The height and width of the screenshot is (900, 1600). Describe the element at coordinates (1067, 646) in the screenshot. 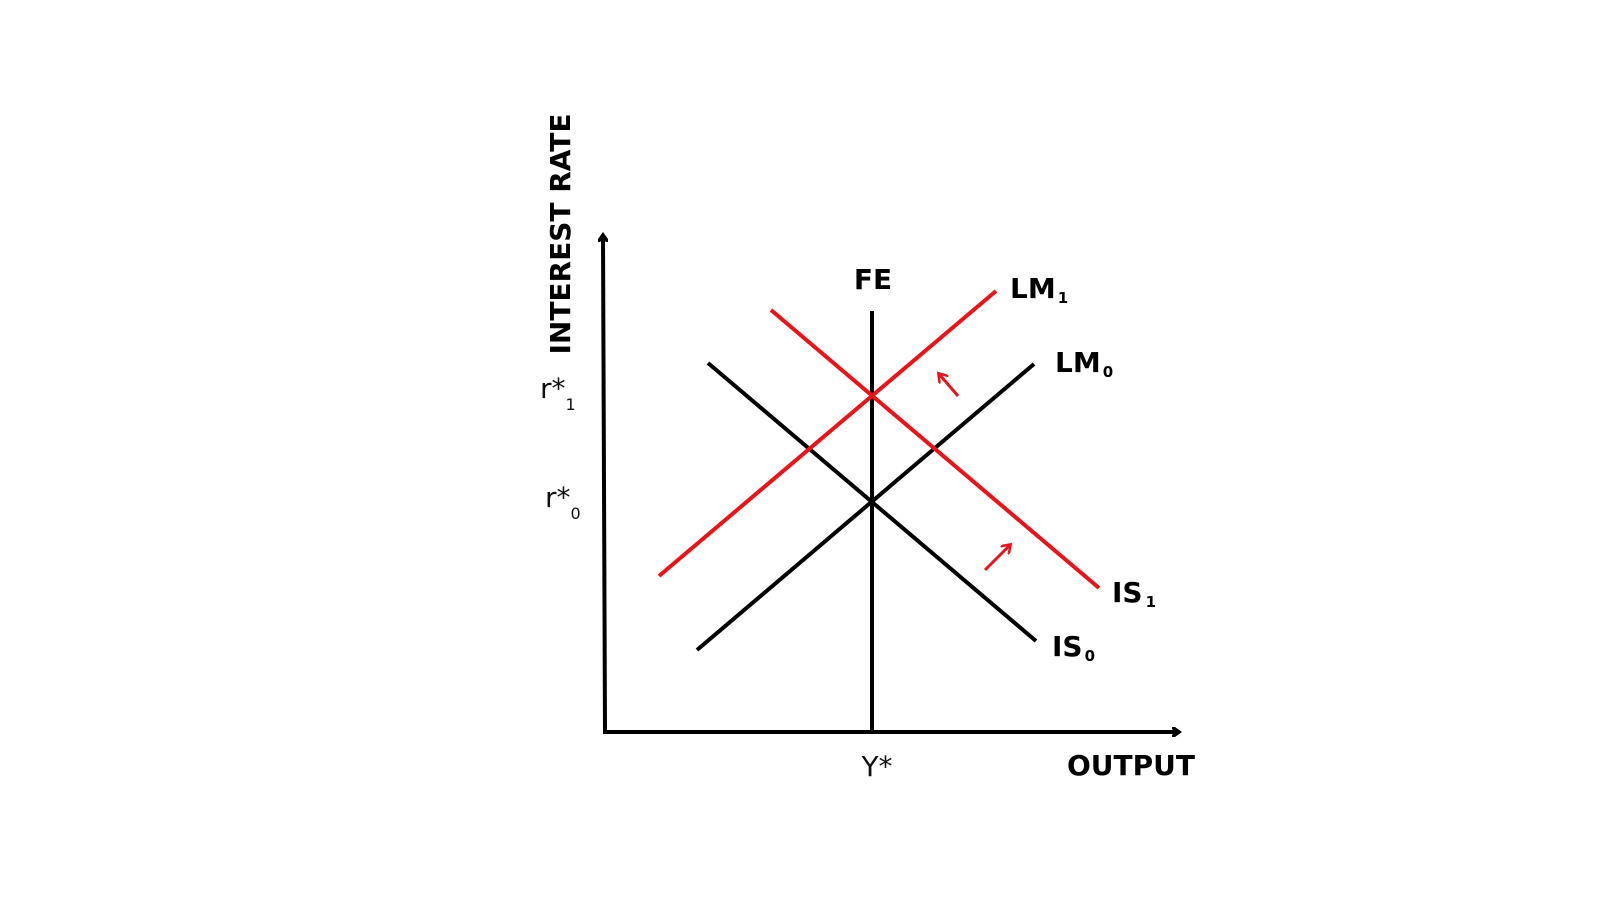

I see `is0-label-base: IS` at that location.